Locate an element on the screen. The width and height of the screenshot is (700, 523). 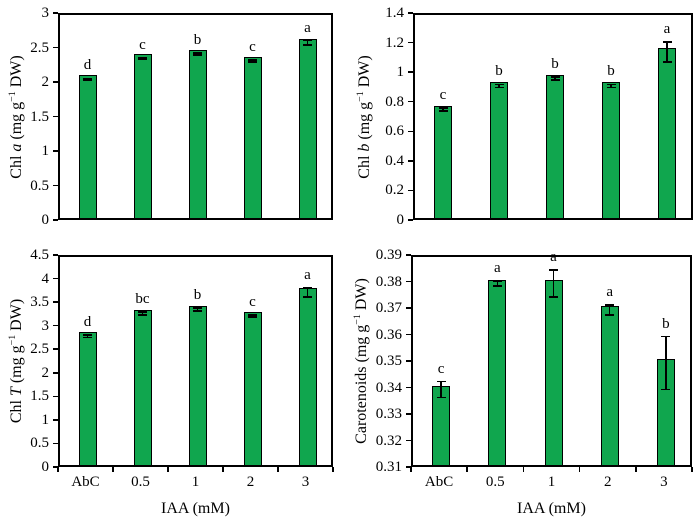
y-tick-label: 2 is located at coordinates (45, 372).